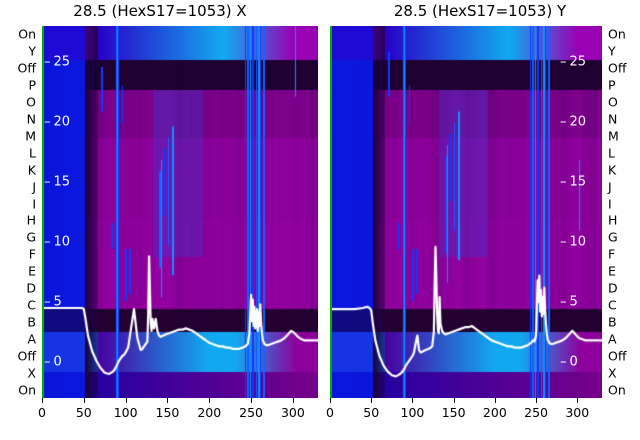  Describe the element at coordinates (32, 271) in the screenshot. I see `category-label-e-14: E` at that location.